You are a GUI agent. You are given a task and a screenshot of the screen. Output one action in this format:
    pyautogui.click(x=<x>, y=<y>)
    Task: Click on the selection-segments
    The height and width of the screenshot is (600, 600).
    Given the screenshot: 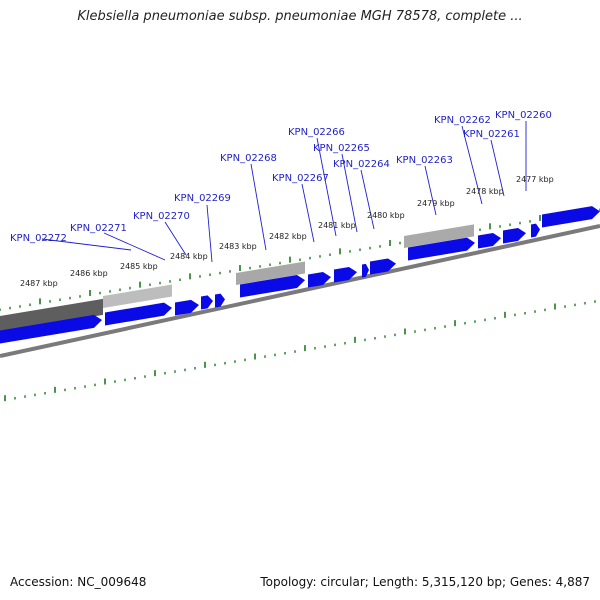 What is the action you would take?
    pyautogui.click(x=237, y=278)
    